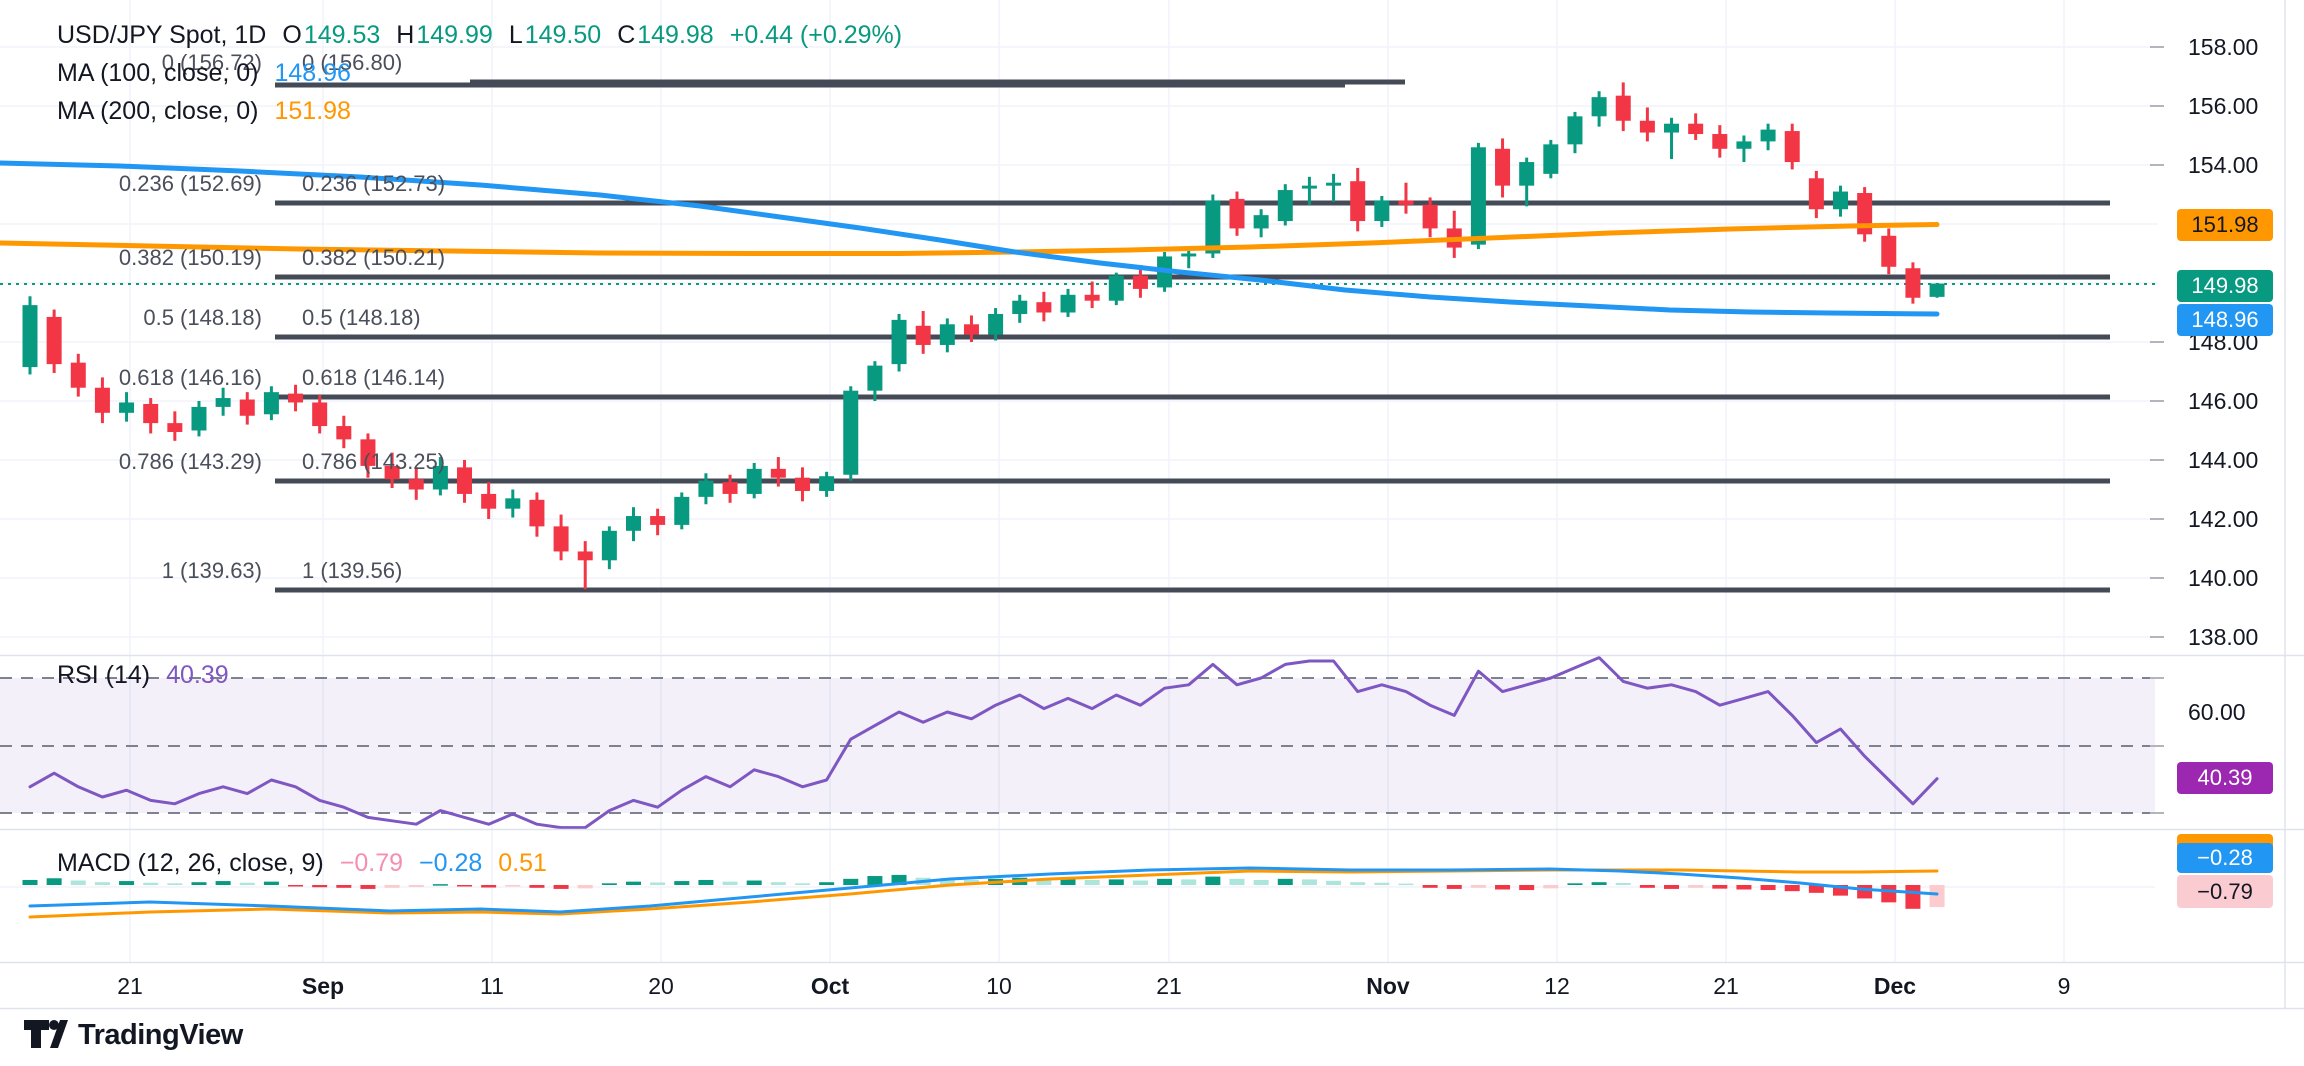 The width and height of the screenshot is (2304, 1066). What do you see at coordinates (374, 257) in the screenshot?
I see `fib-label-right-2: 0.382 (150.21)` at bounding box center [374, 257].